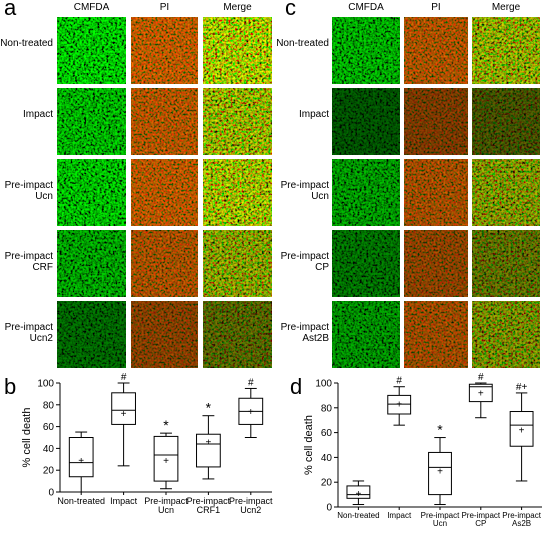  I want to click on x-tick-label: Pre-impact CP, so click(481, 520).